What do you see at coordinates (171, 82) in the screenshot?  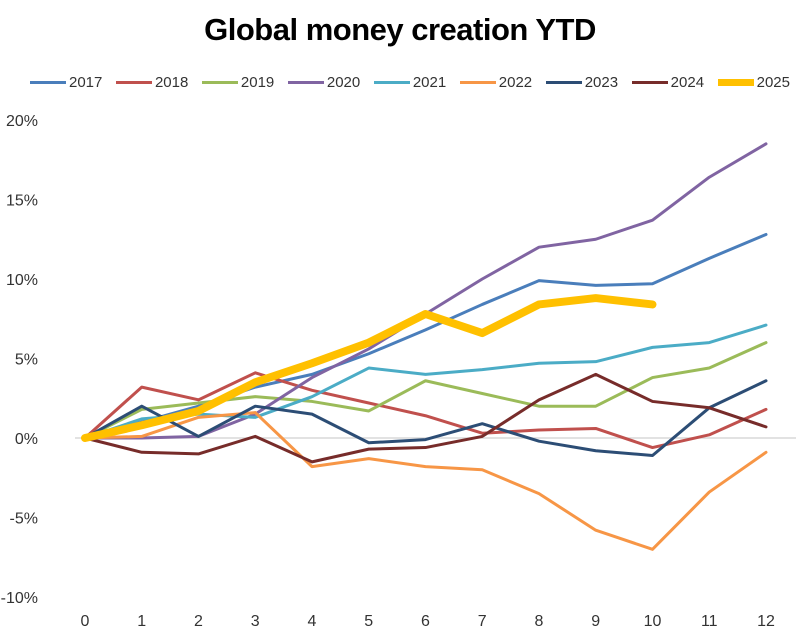 I see `legend-label: 2018` at bounding box center [171, 82].